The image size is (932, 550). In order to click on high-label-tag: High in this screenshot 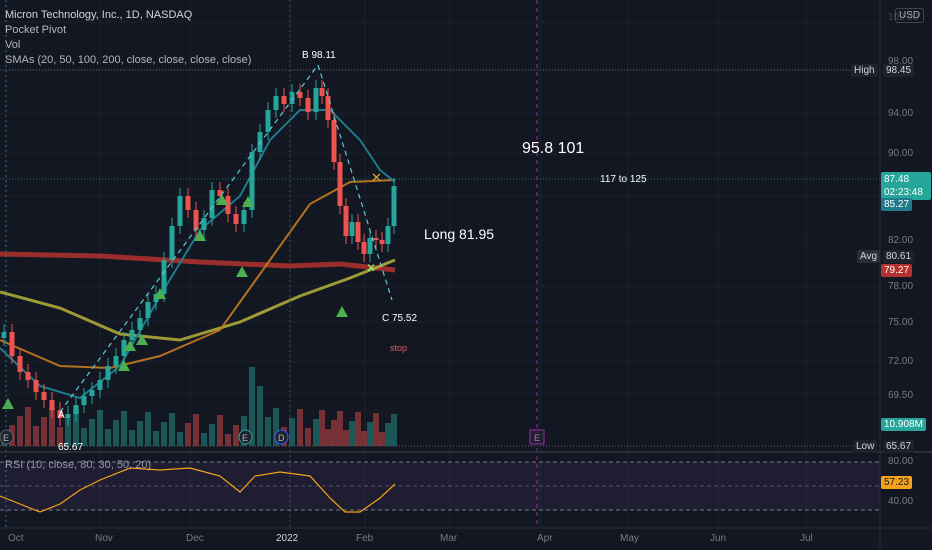, I will do `click(864, 70)`.